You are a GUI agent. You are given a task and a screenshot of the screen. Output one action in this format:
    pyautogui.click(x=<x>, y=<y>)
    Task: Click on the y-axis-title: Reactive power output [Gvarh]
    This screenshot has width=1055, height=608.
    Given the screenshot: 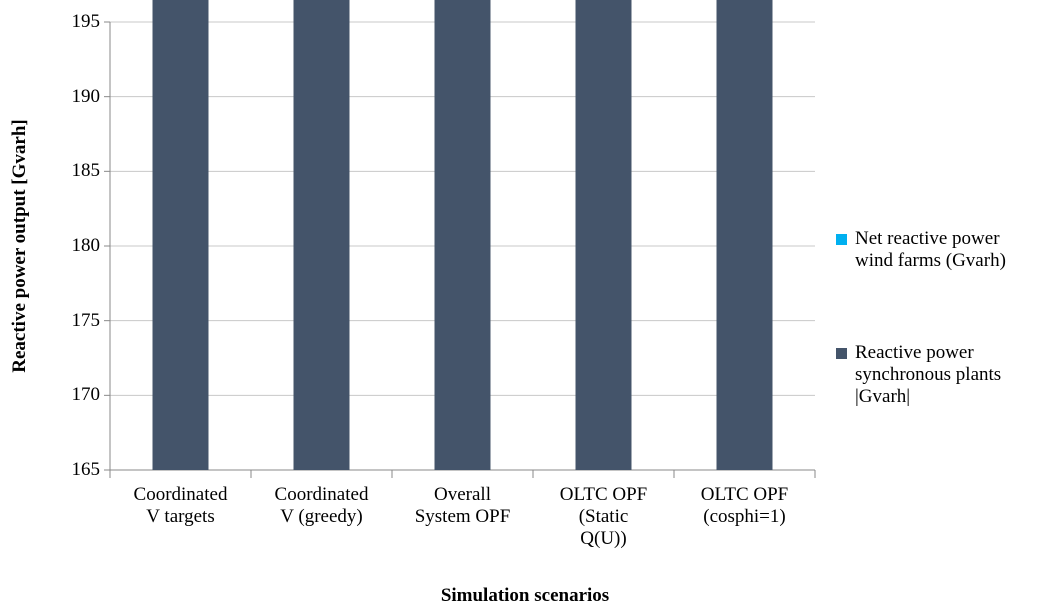 What is the action you would take?
    pyautogui.click(x=19, y=246)
    